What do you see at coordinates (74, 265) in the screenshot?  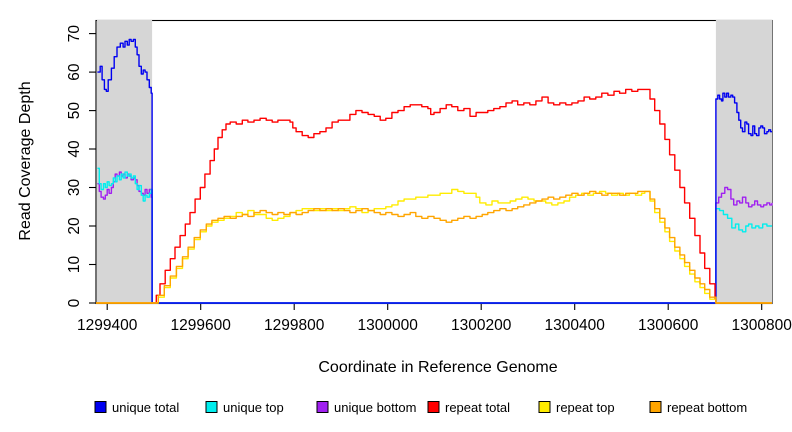 I see `y-tick-label: 10` at bounding box center [74, 265].